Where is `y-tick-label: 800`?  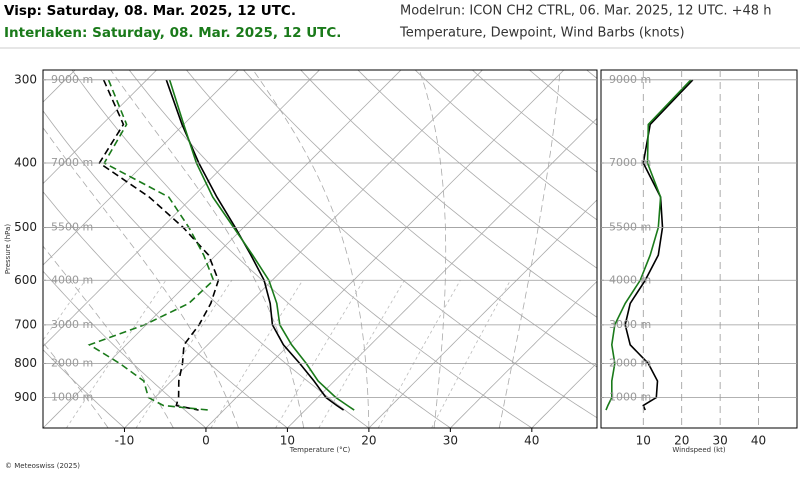 y-tick-label: 800 is located at coordinates (25, 363).